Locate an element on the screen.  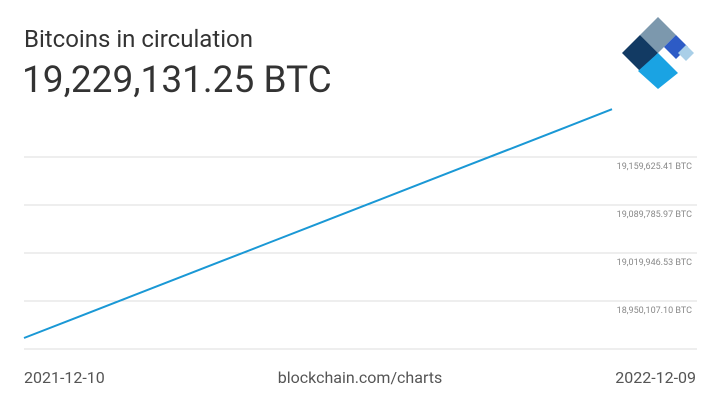
source: blockchain.com/charts is located at coordinates (360, 377).